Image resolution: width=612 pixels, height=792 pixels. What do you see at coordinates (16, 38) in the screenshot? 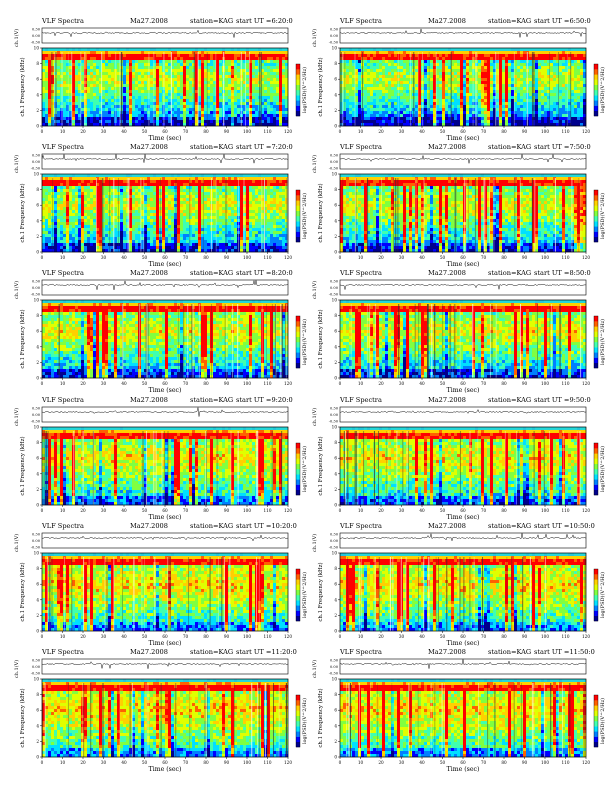
I see `waveform-ylabel: ch.1(V)` at bounding box center [16, 38].